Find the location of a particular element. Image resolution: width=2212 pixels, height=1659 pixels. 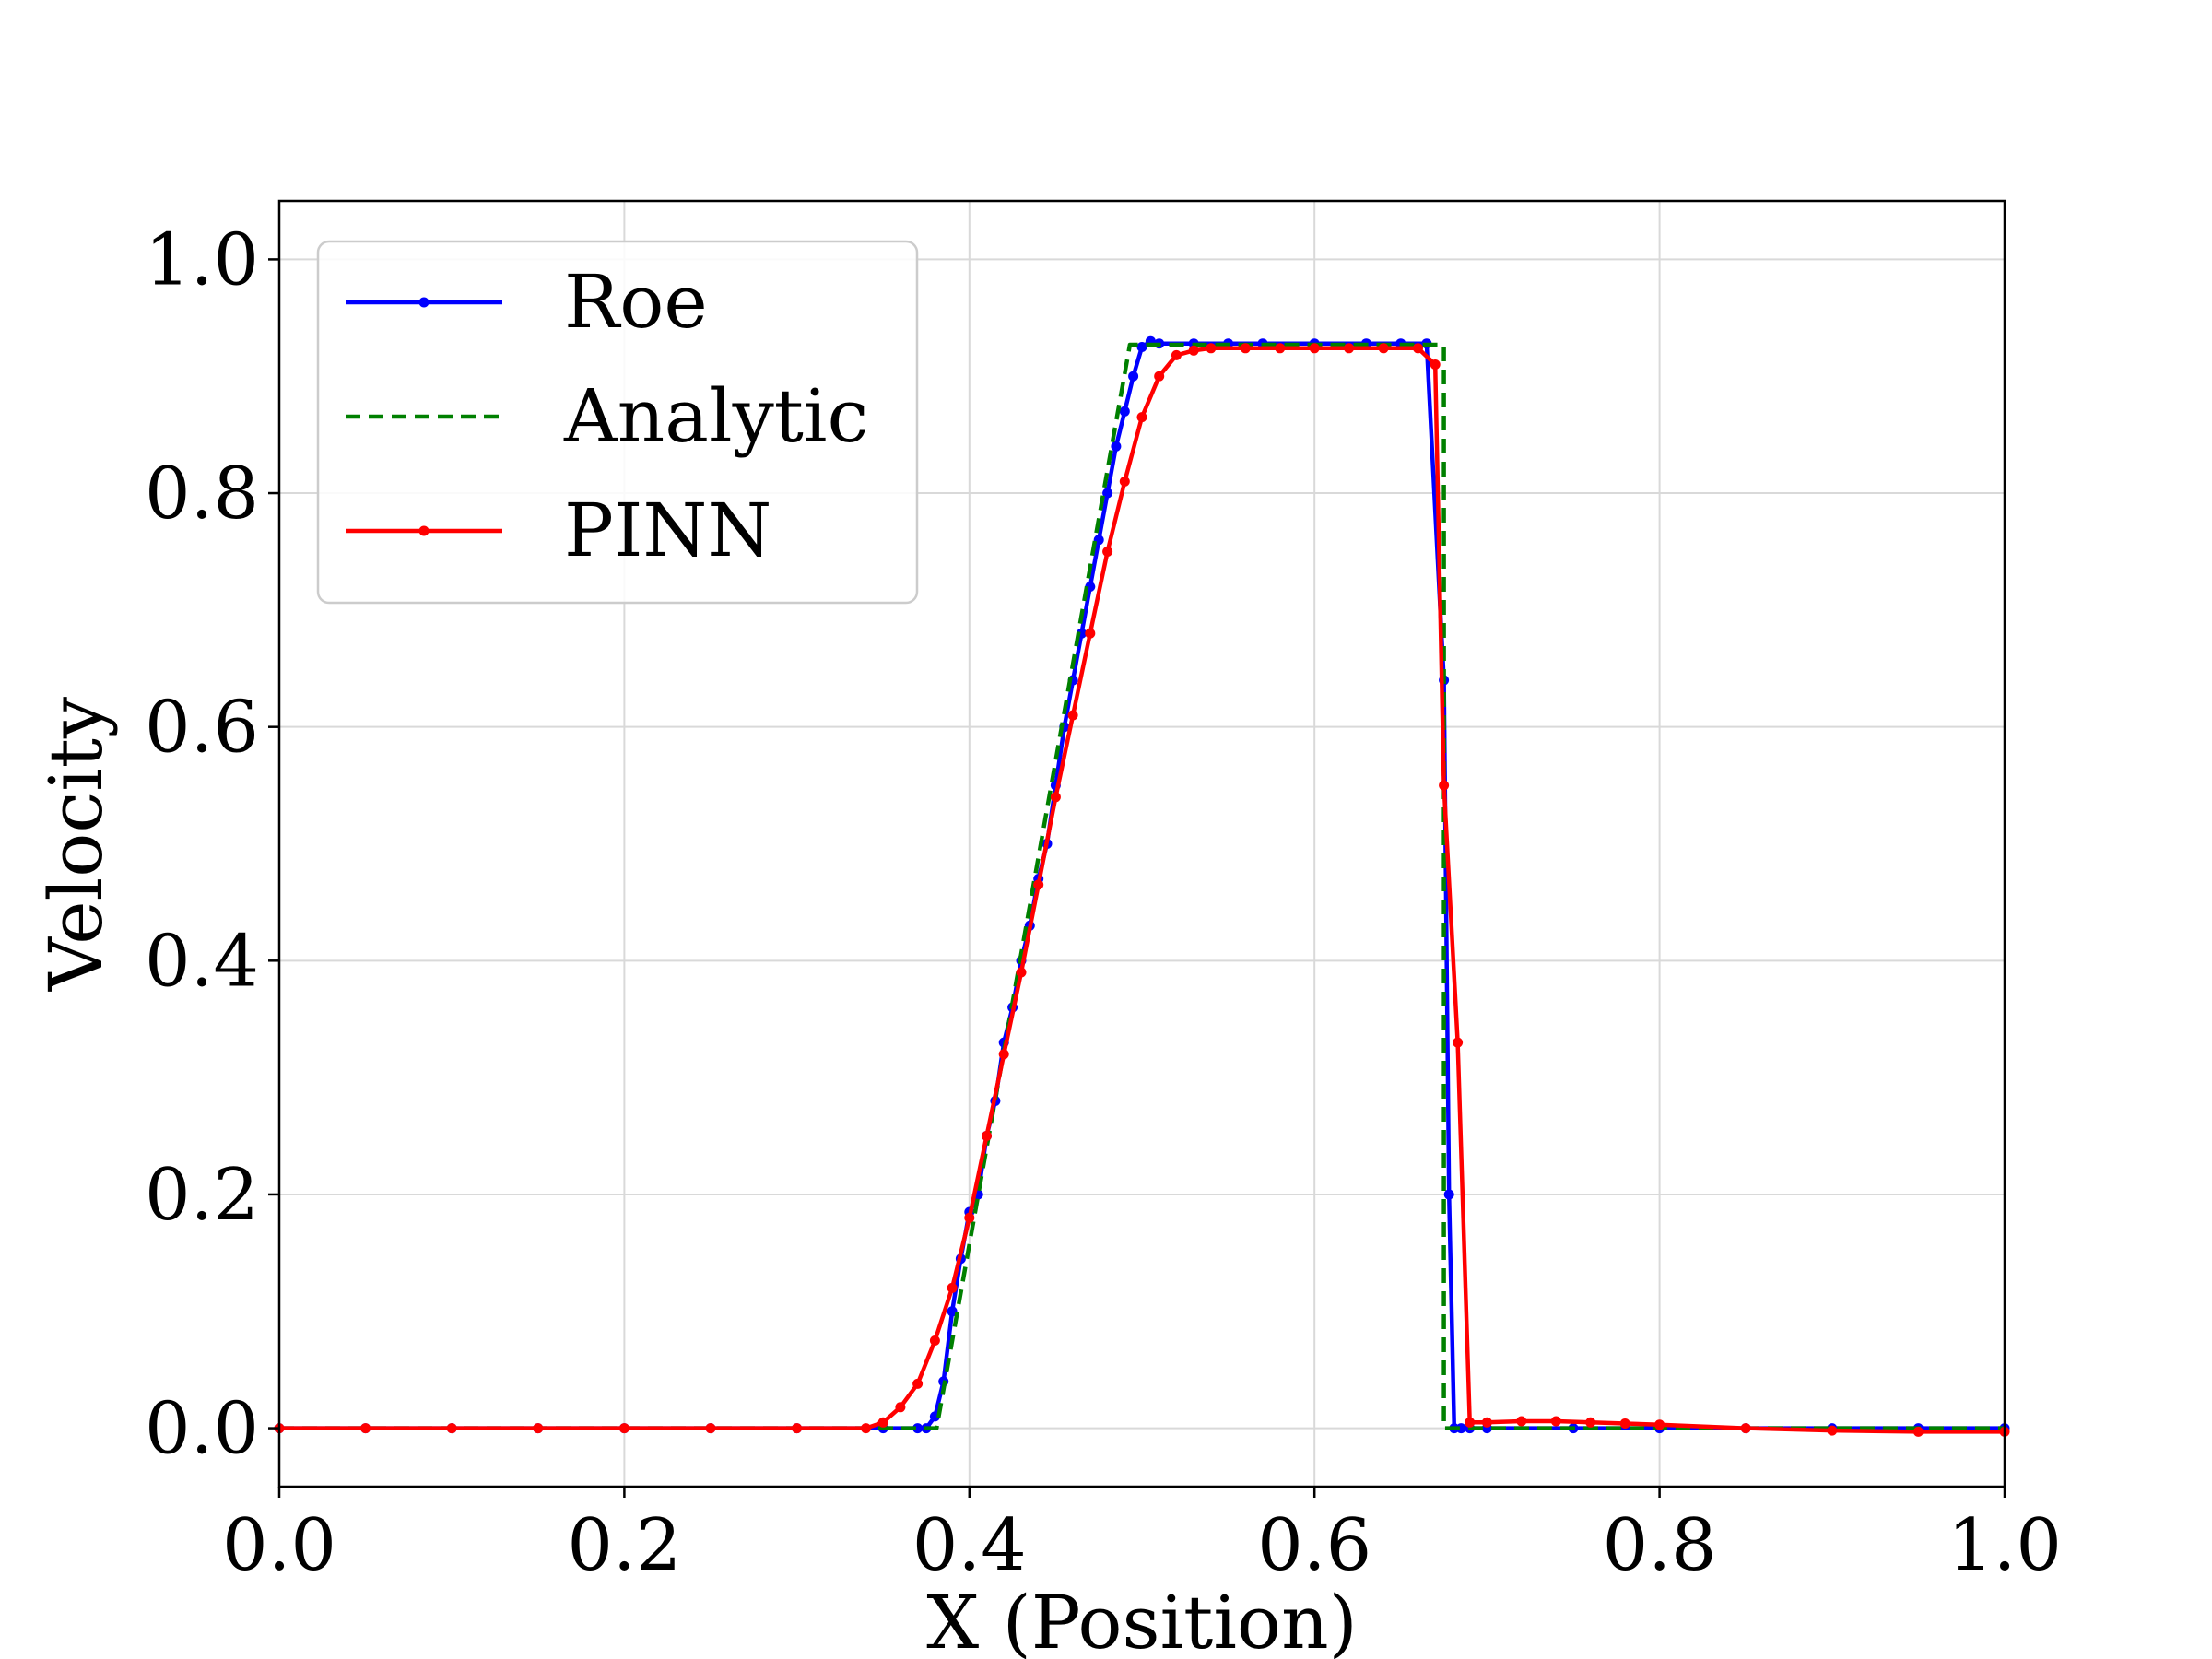

legend-label: Analytic is located at coordinates (715, 416).